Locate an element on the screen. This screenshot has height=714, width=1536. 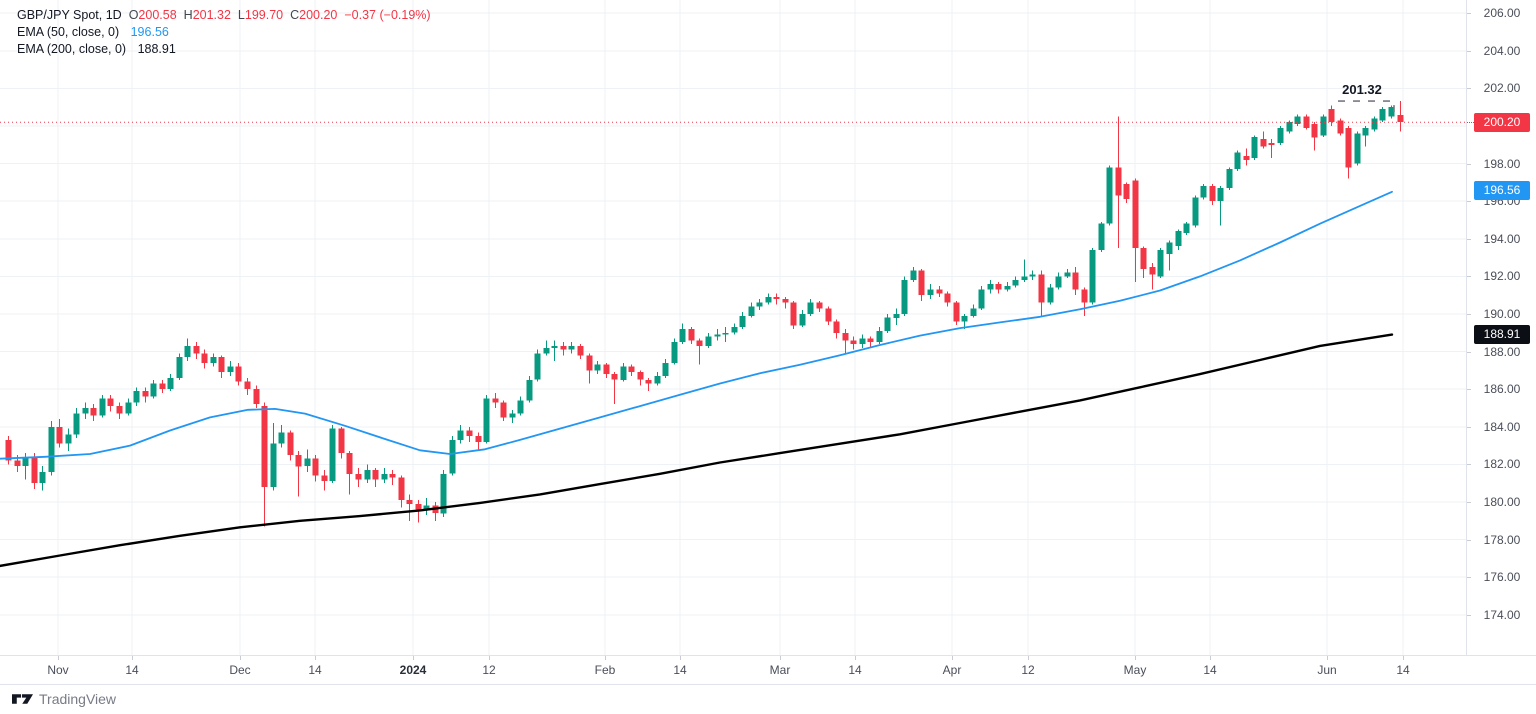
time-axis-label: 2024 is located at coordinates (413, 670).